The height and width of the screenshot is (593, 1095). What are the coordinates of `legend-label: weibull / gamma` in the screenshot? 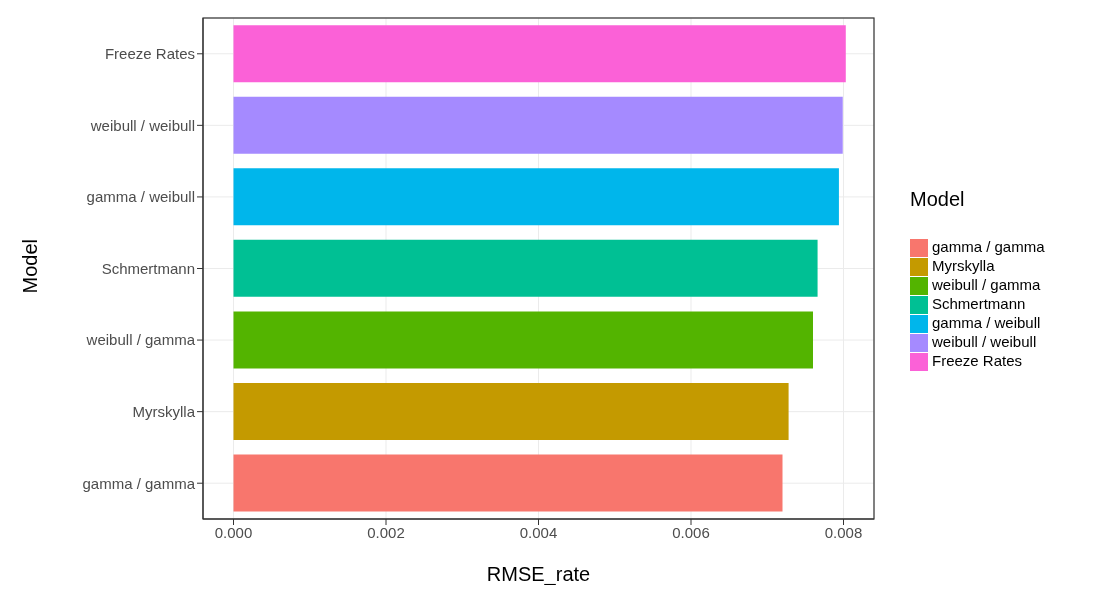 It's located at (986, 285).